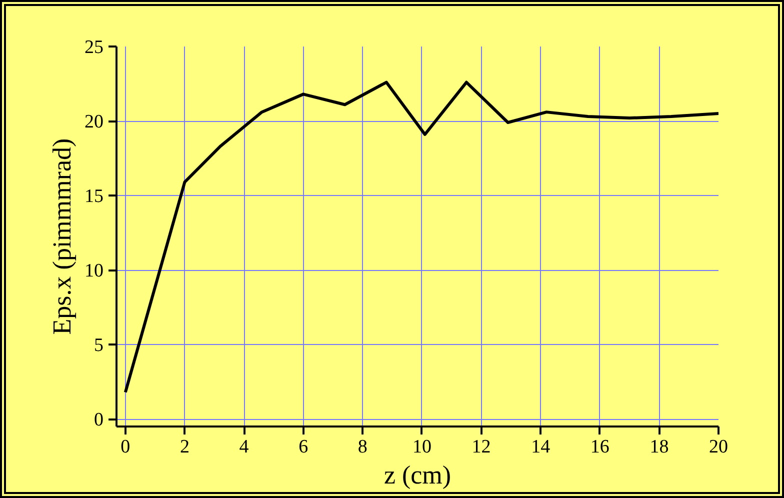  What do you see at coordinates (99, 345) in the screenshot?
I see `y-tick-label: 5` at bounding box center [99, 345].